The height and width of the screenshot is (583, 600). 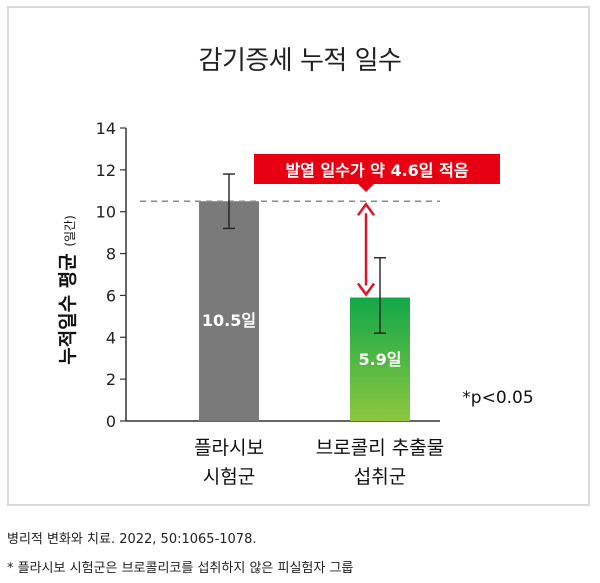 I want to click on data-label: 5.9일, so click(x=379, y=359).